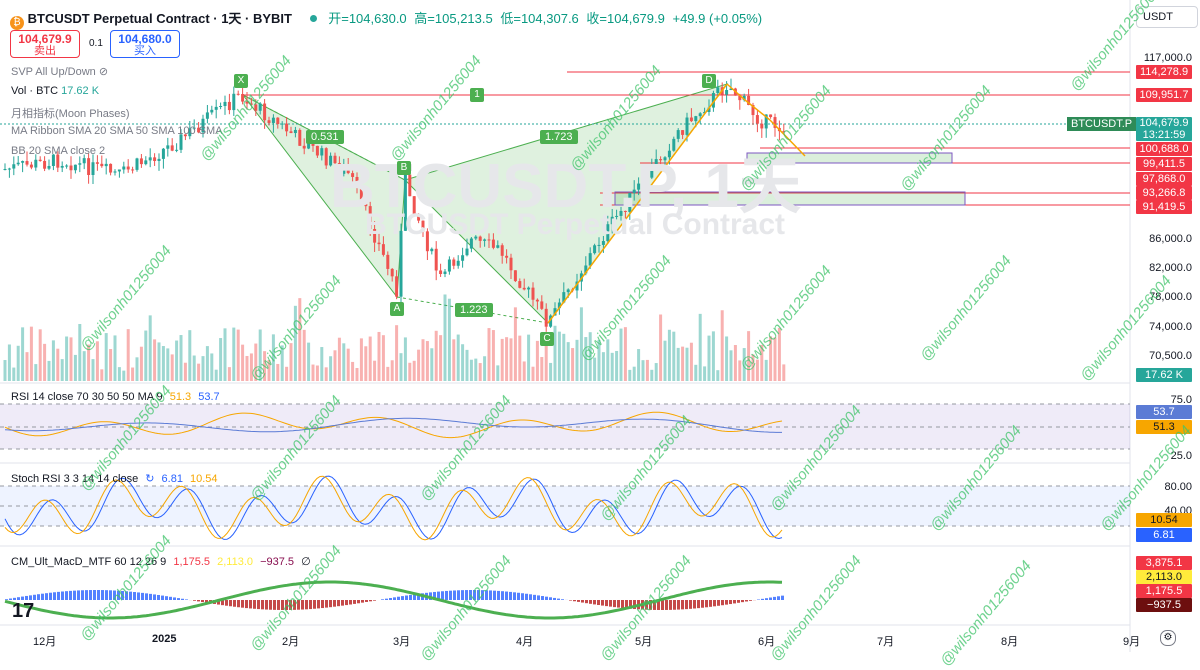 The image size is (1200, 670). I want to click on description-watermark: BTCUSDT Perpetual Contract, so click(575, 225).